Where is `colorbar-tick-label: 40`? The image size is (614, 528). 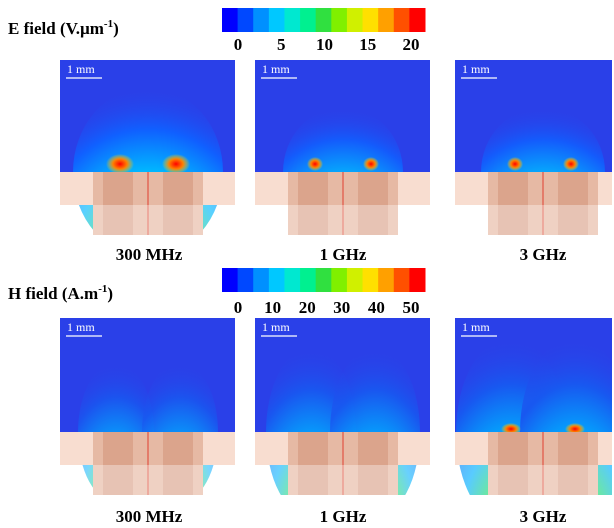 colorbar-tick-label: 40 is located at coordinates (376, 307).